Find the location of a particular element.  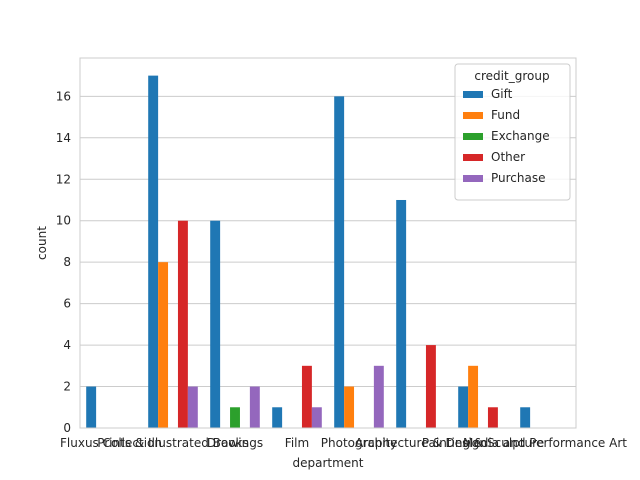

y-axis-title: count is located at coordinates (42, 243).